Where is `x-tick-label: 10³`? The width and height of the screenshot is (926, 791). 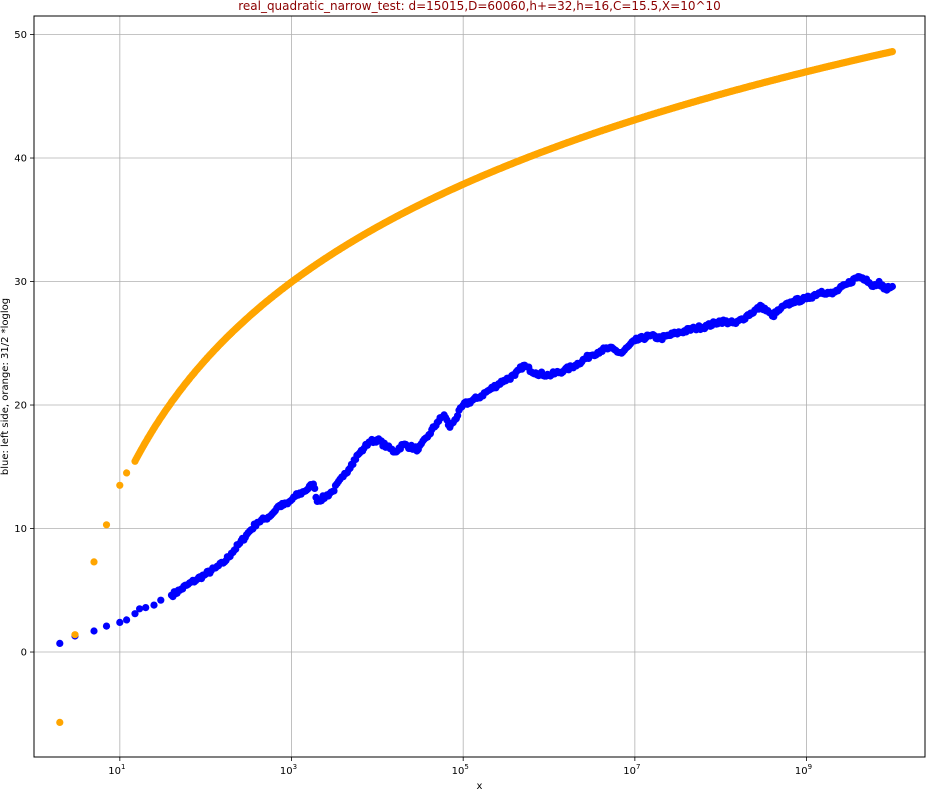 x-tick-label: 10³ is located at coordinates (288, 770).